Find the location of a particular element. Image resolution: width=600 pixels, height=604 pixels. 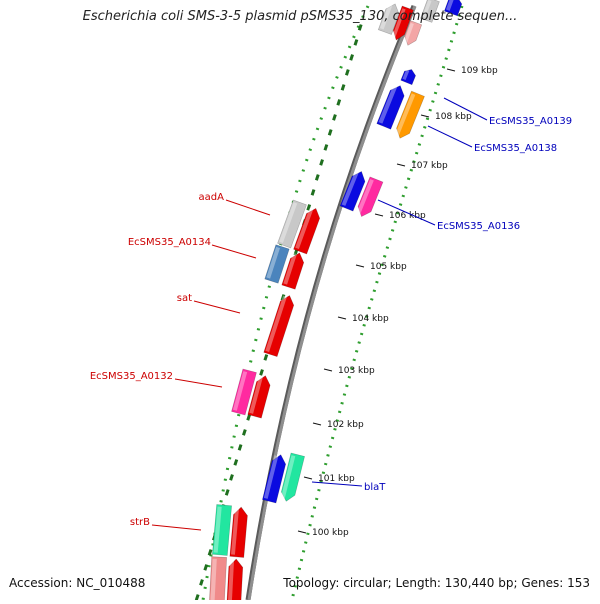

gene-label: blaT is located at coordinates (375, 487).